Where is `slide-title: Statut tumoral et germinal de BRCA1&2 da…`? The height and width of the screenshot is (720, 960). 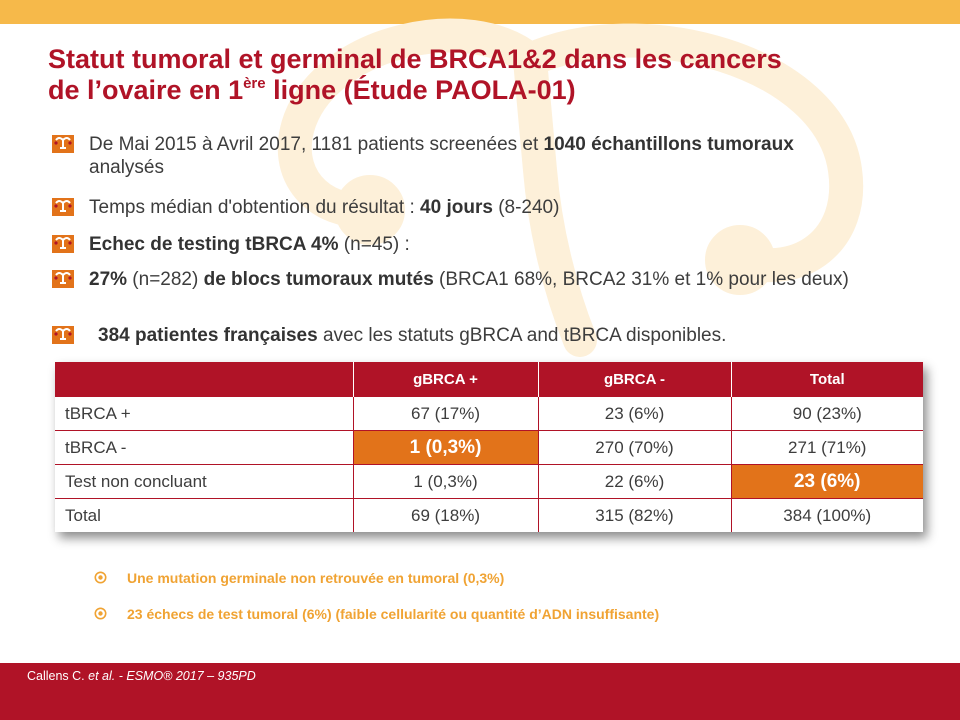 slide-title: Statut tumoral et germinal de BRCA1&2 da… is located at coordinates (415, 74).